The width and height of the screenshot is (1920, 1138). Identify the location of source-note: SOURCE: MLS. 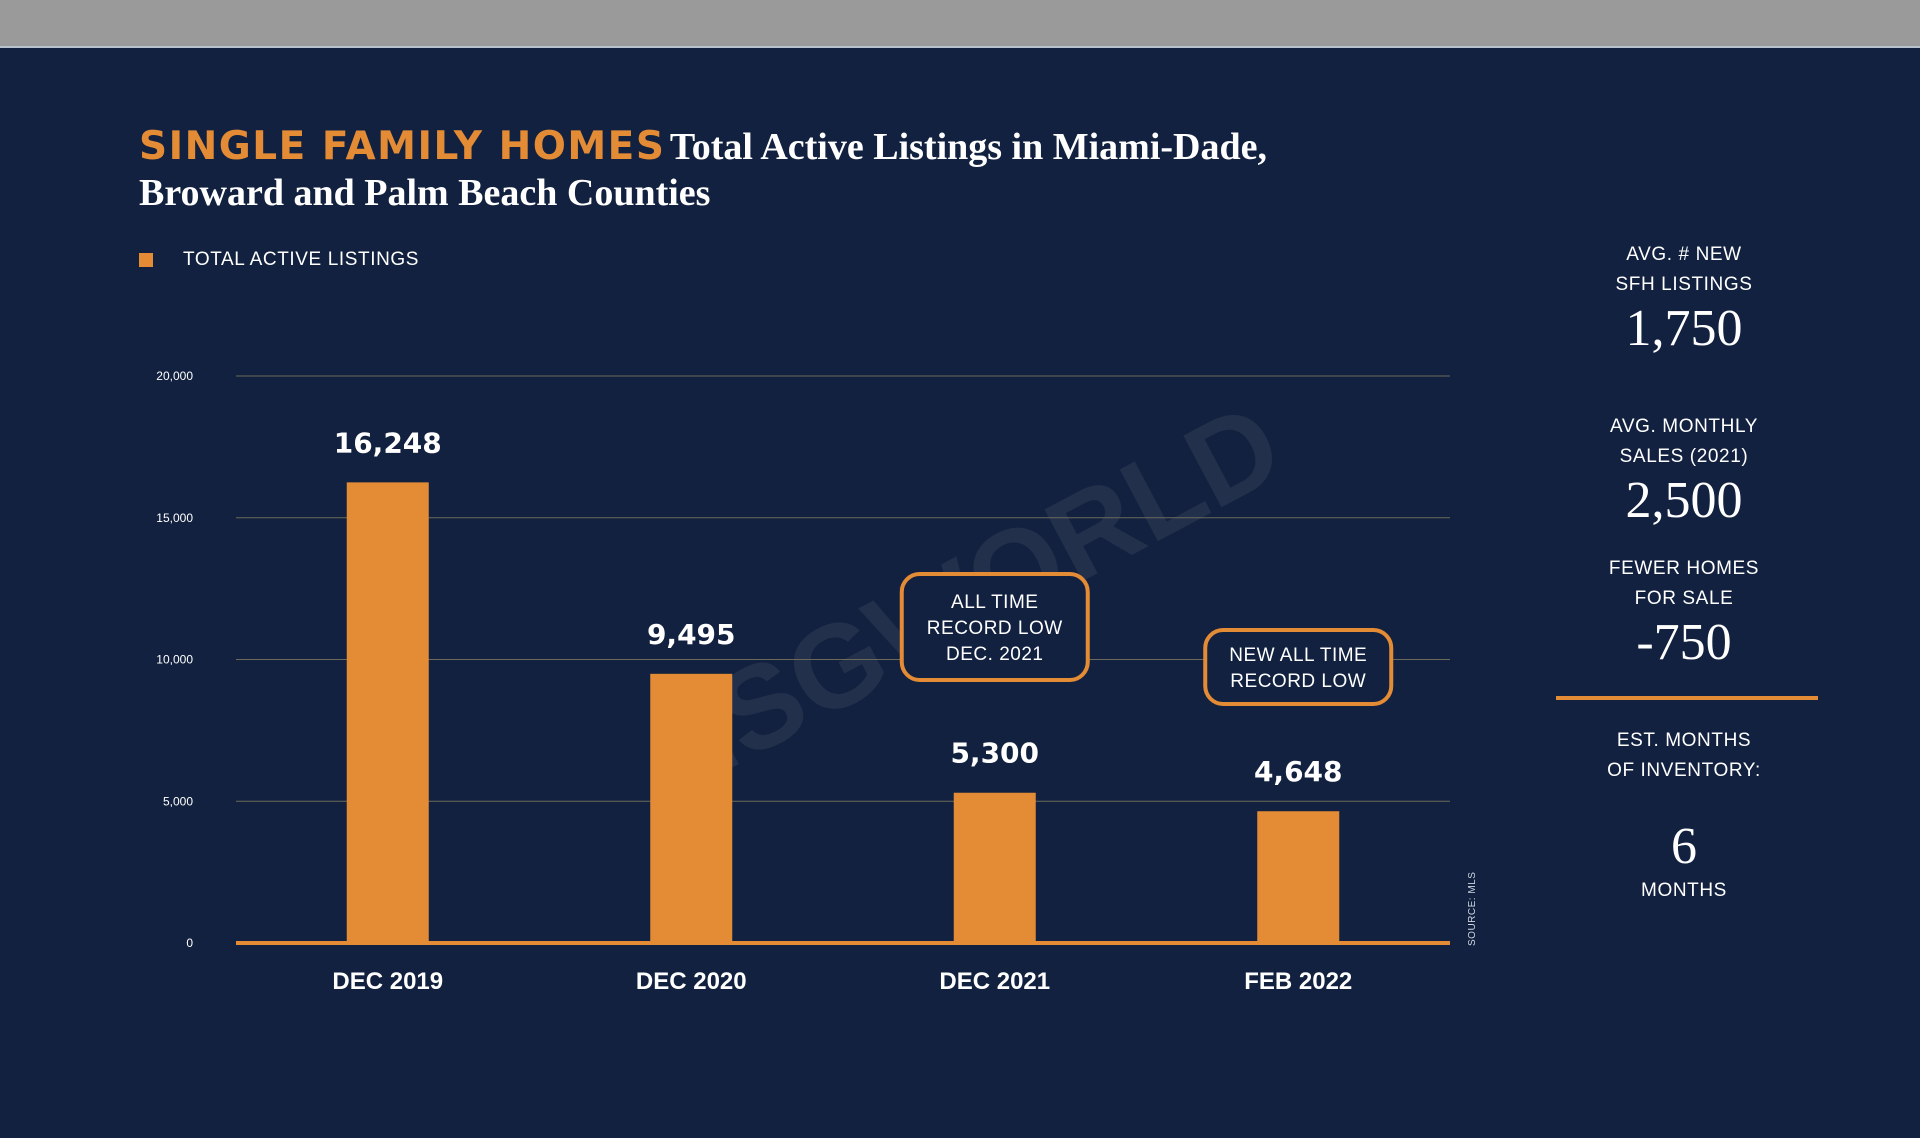
(1472, 908).